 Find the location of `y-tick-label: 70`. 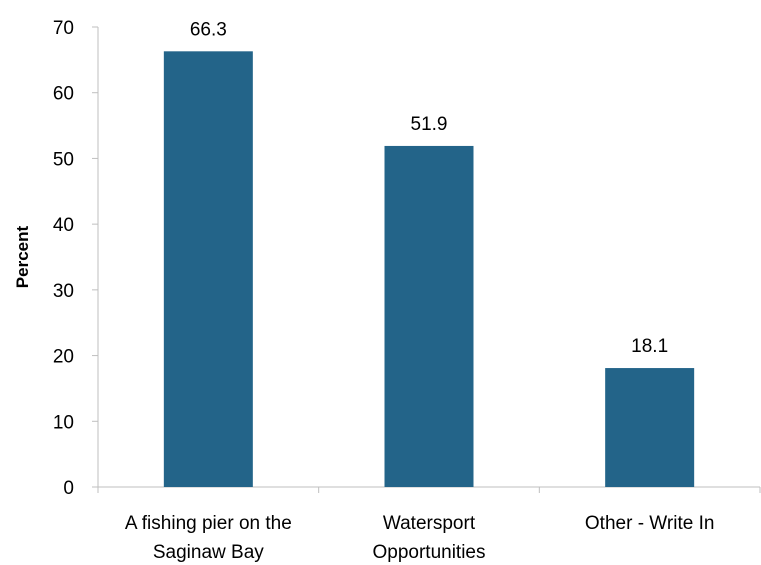

y-tick-label: 70 is located at coordinates (63, 28).